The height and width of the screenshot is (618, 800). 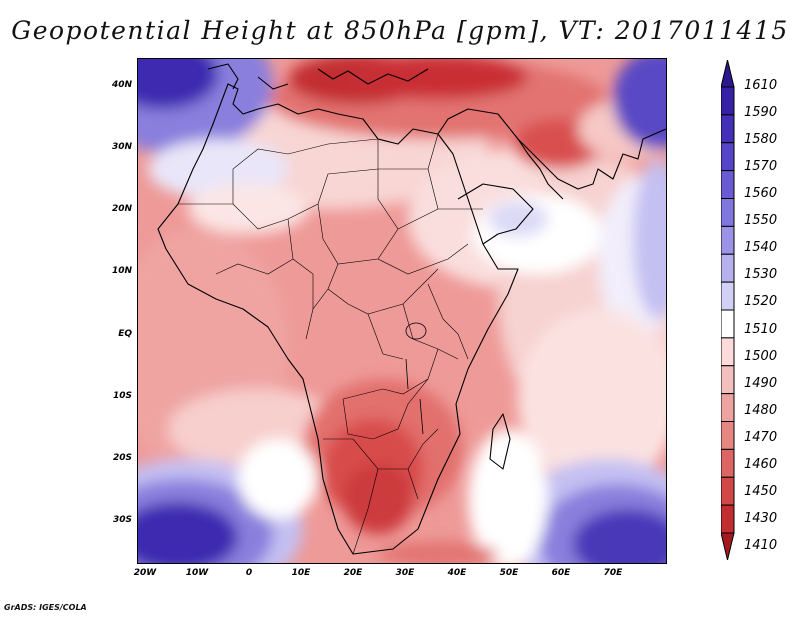 What do you see at coordinates (457, 573) in the screenshot?
I see `lon-label-40e: 40E` at bounding box center [457, 573].